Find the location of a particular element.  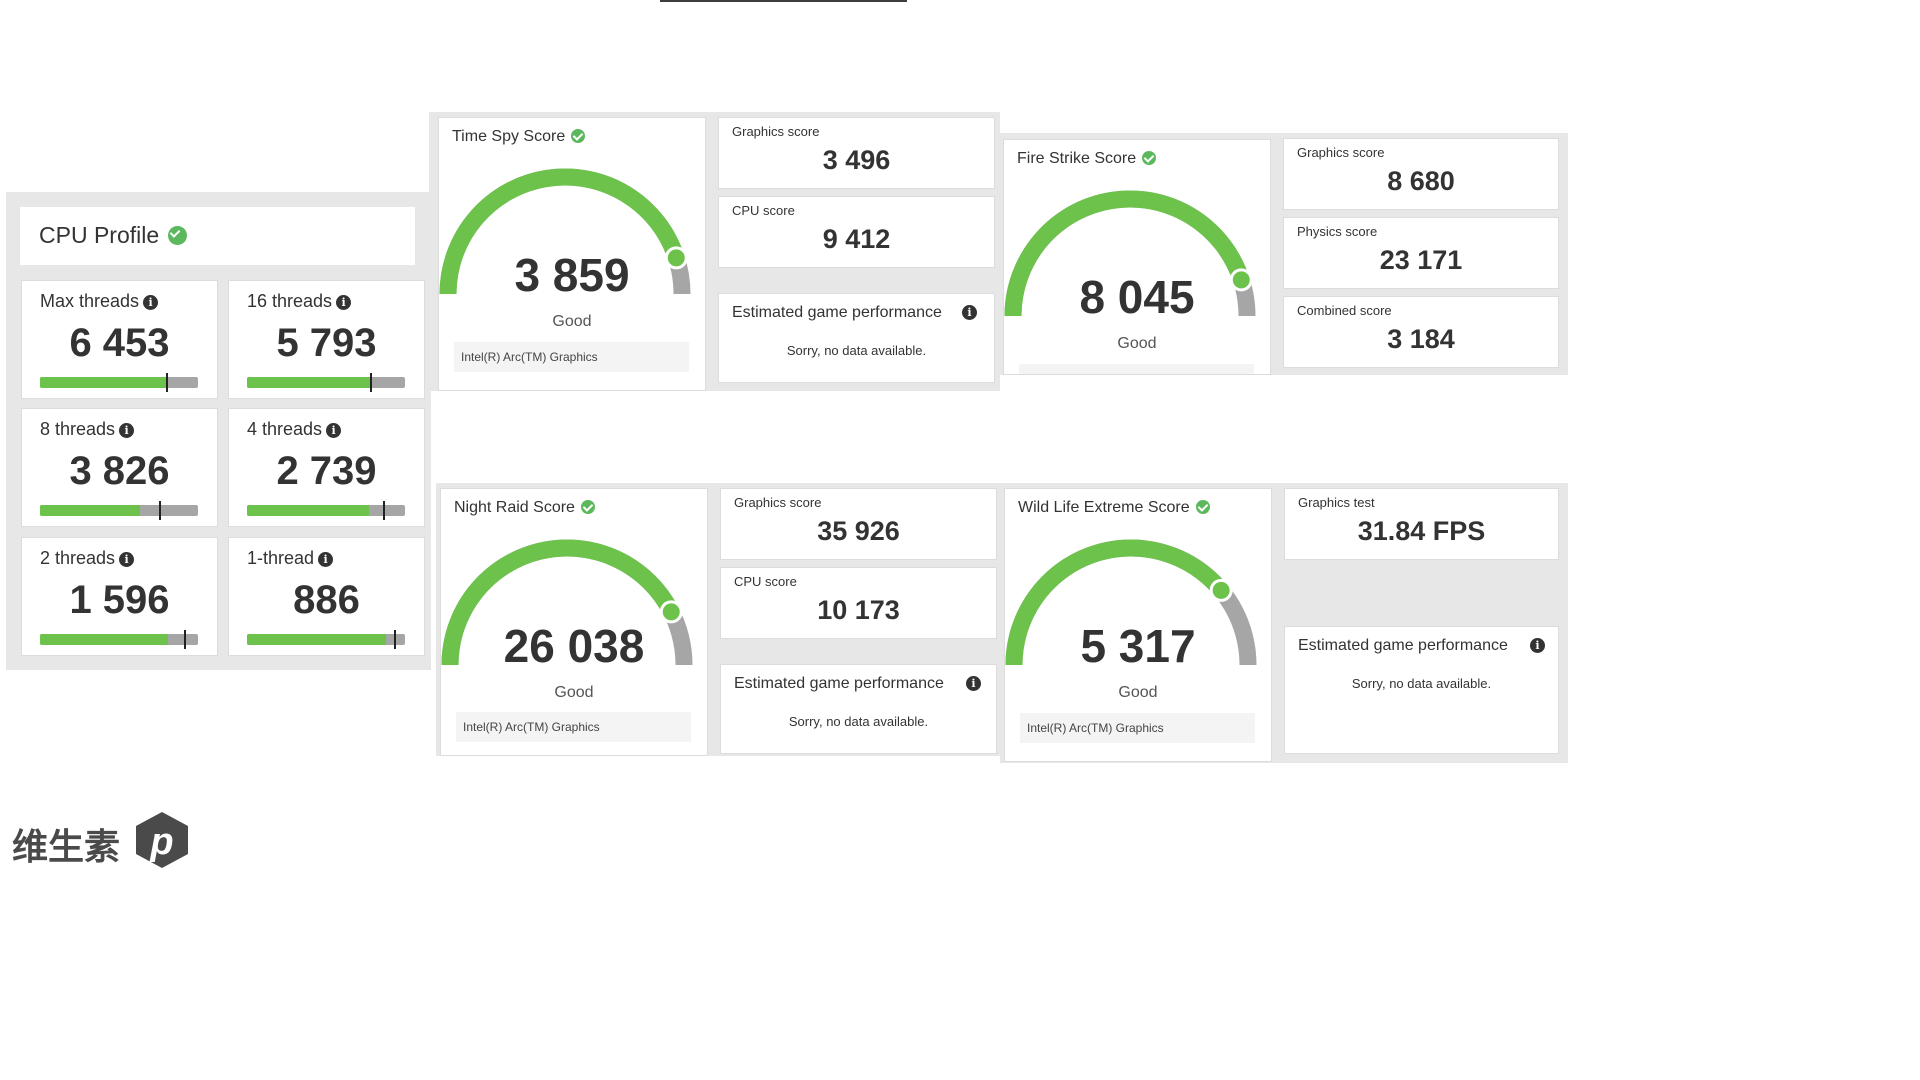

fire-strike-physics-score: Physics score 23 171 is located at coordinates (1421, 253).